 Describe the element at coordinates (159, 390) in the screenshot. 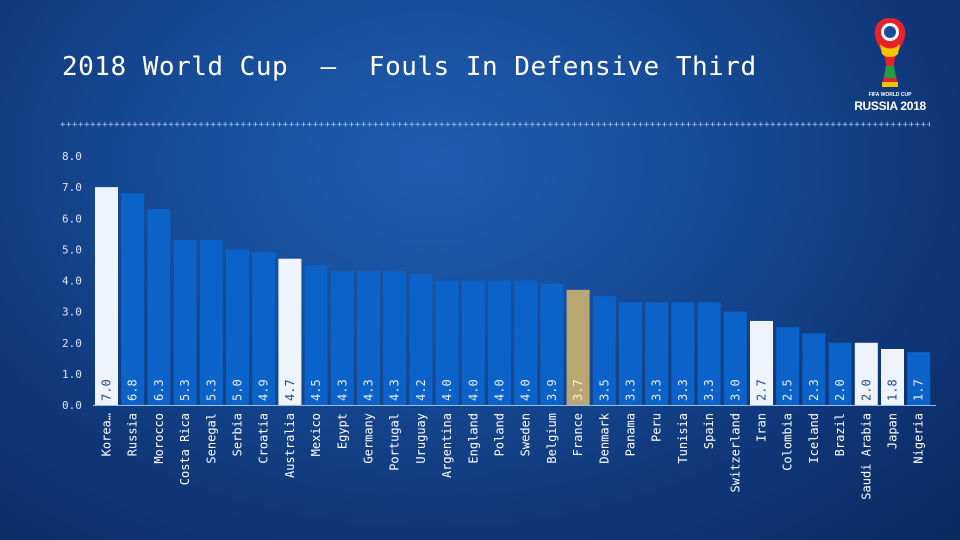

I see `data-label: 6.3` at that location.